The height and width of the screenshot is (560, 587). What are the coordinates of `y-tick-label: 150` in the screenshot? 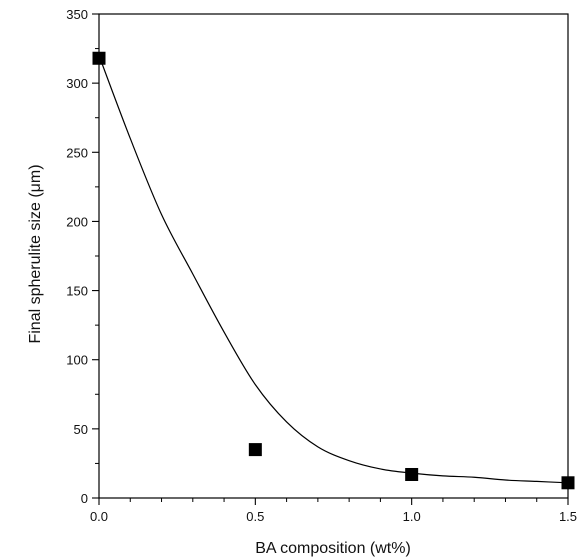 It's located at (77, 291).